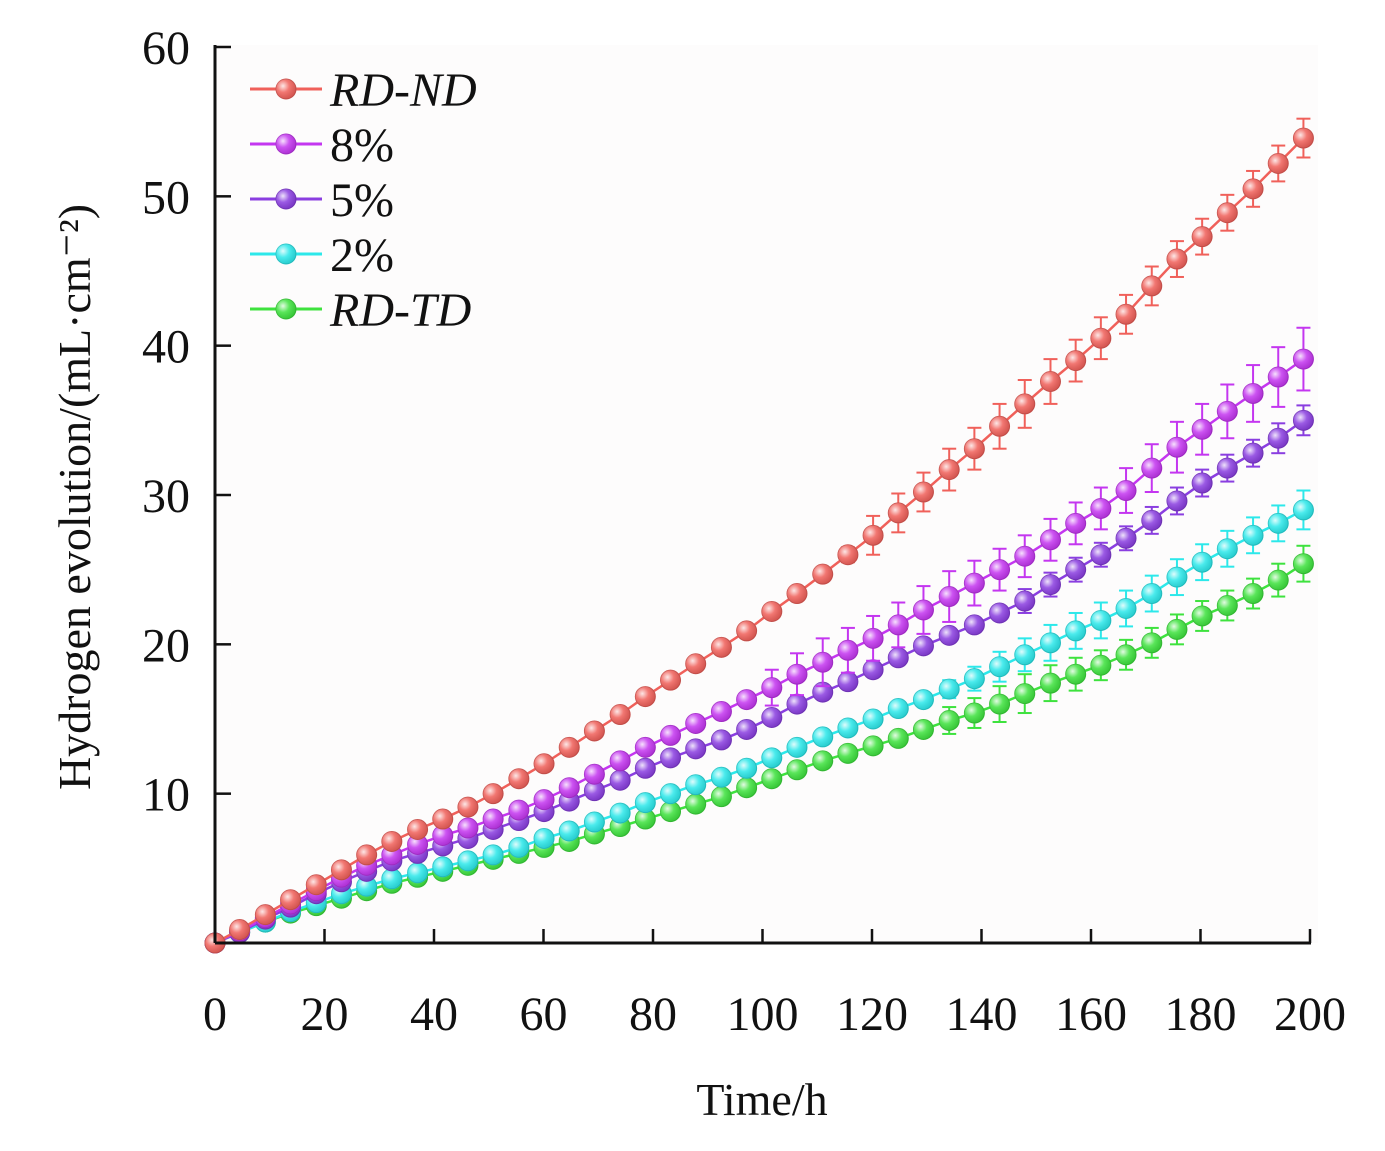 Image resolution: width=1385 pixels, height=1151 pixels. Describe the element at coordinates (1091, 1014) in the screenshot. I see `x-tick-label: 160` at that location.